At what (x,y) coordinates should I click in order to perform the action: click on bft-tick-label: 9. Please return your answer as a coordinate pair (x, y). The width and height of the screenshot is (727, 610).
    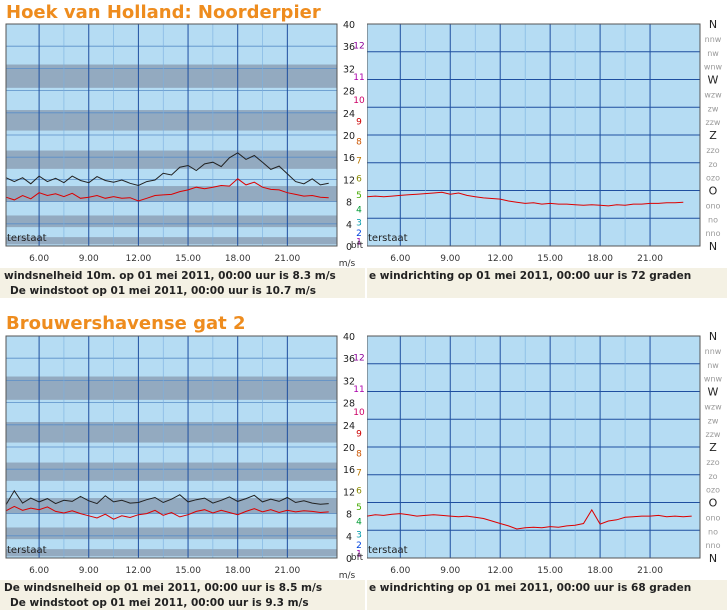
    Looking at the image, I should click on (359, 434).